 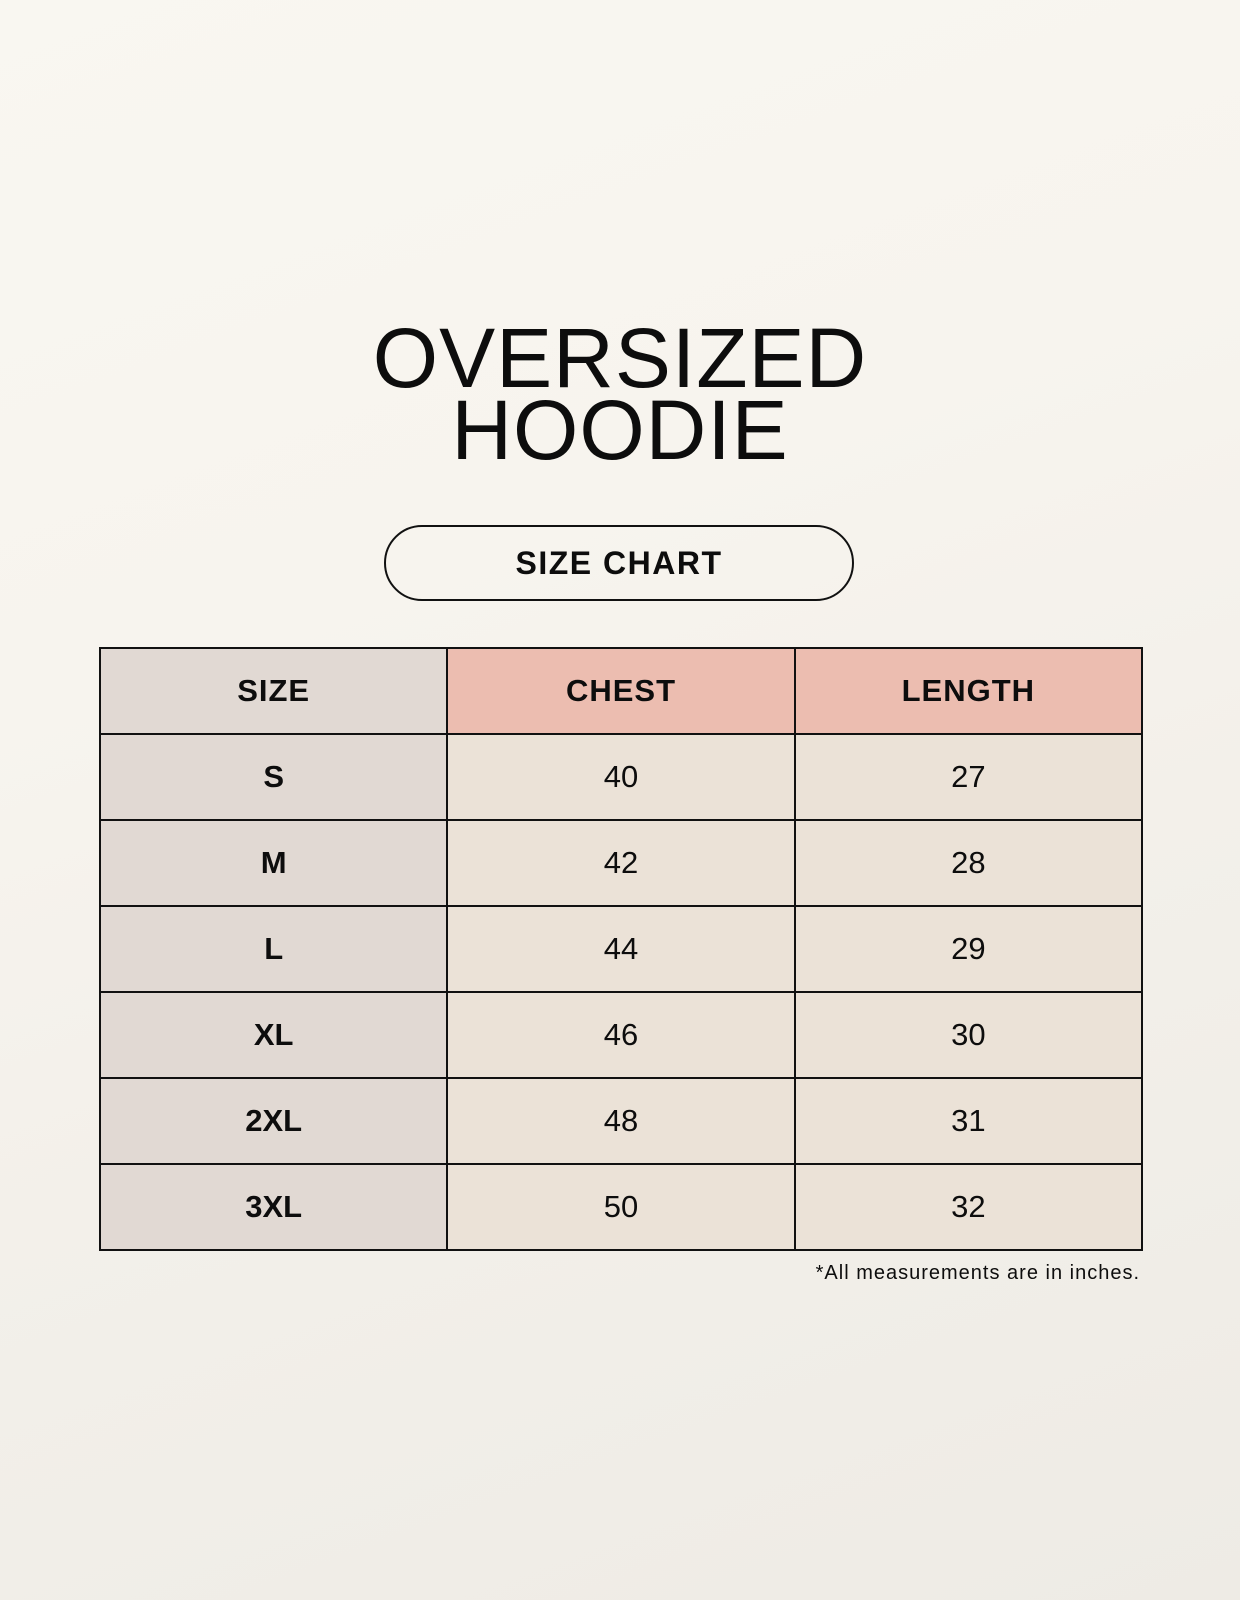 I want to click on cell-length: 28, so click(x=968, y=863).